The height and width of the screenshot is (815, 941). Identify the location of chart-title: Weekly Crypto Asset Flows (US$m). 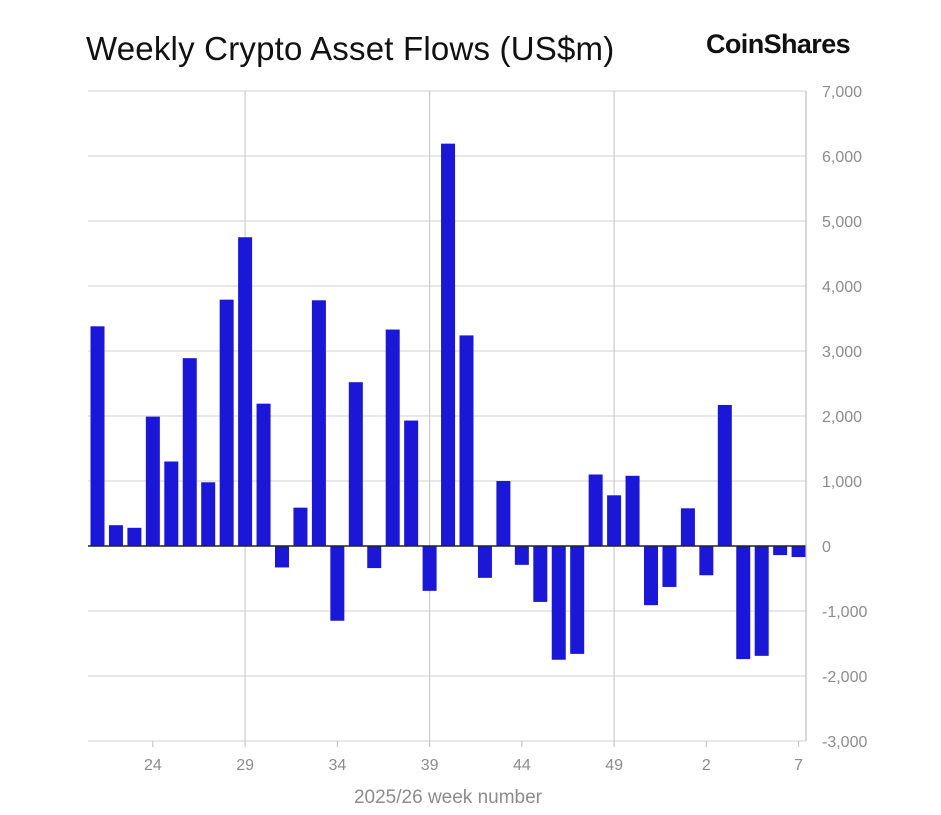
(350, 48).